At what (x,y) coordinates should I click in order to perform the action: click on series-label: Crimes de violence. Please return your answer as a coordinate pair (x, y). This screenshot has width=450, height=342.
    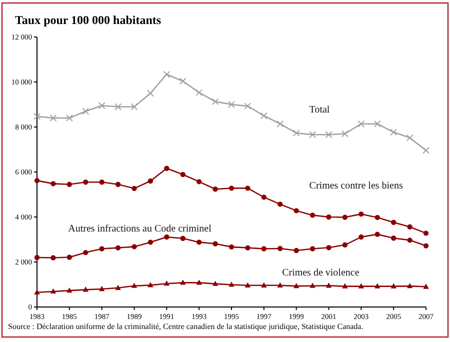
    Looking at the image, I should click on (321, 272).